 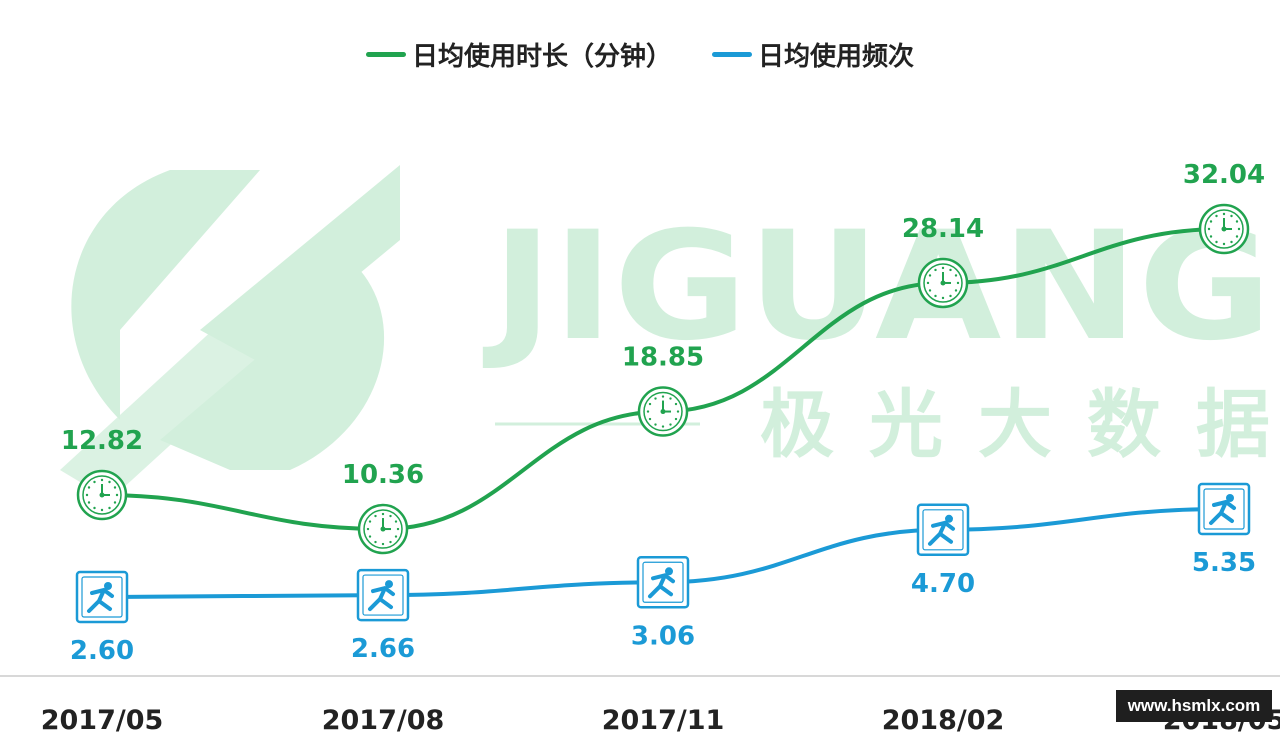 What do you see at coordinates (102, 718) in the screenshot?
I see `x-tick-label: 2017/05` at bounding box center [102, 718].